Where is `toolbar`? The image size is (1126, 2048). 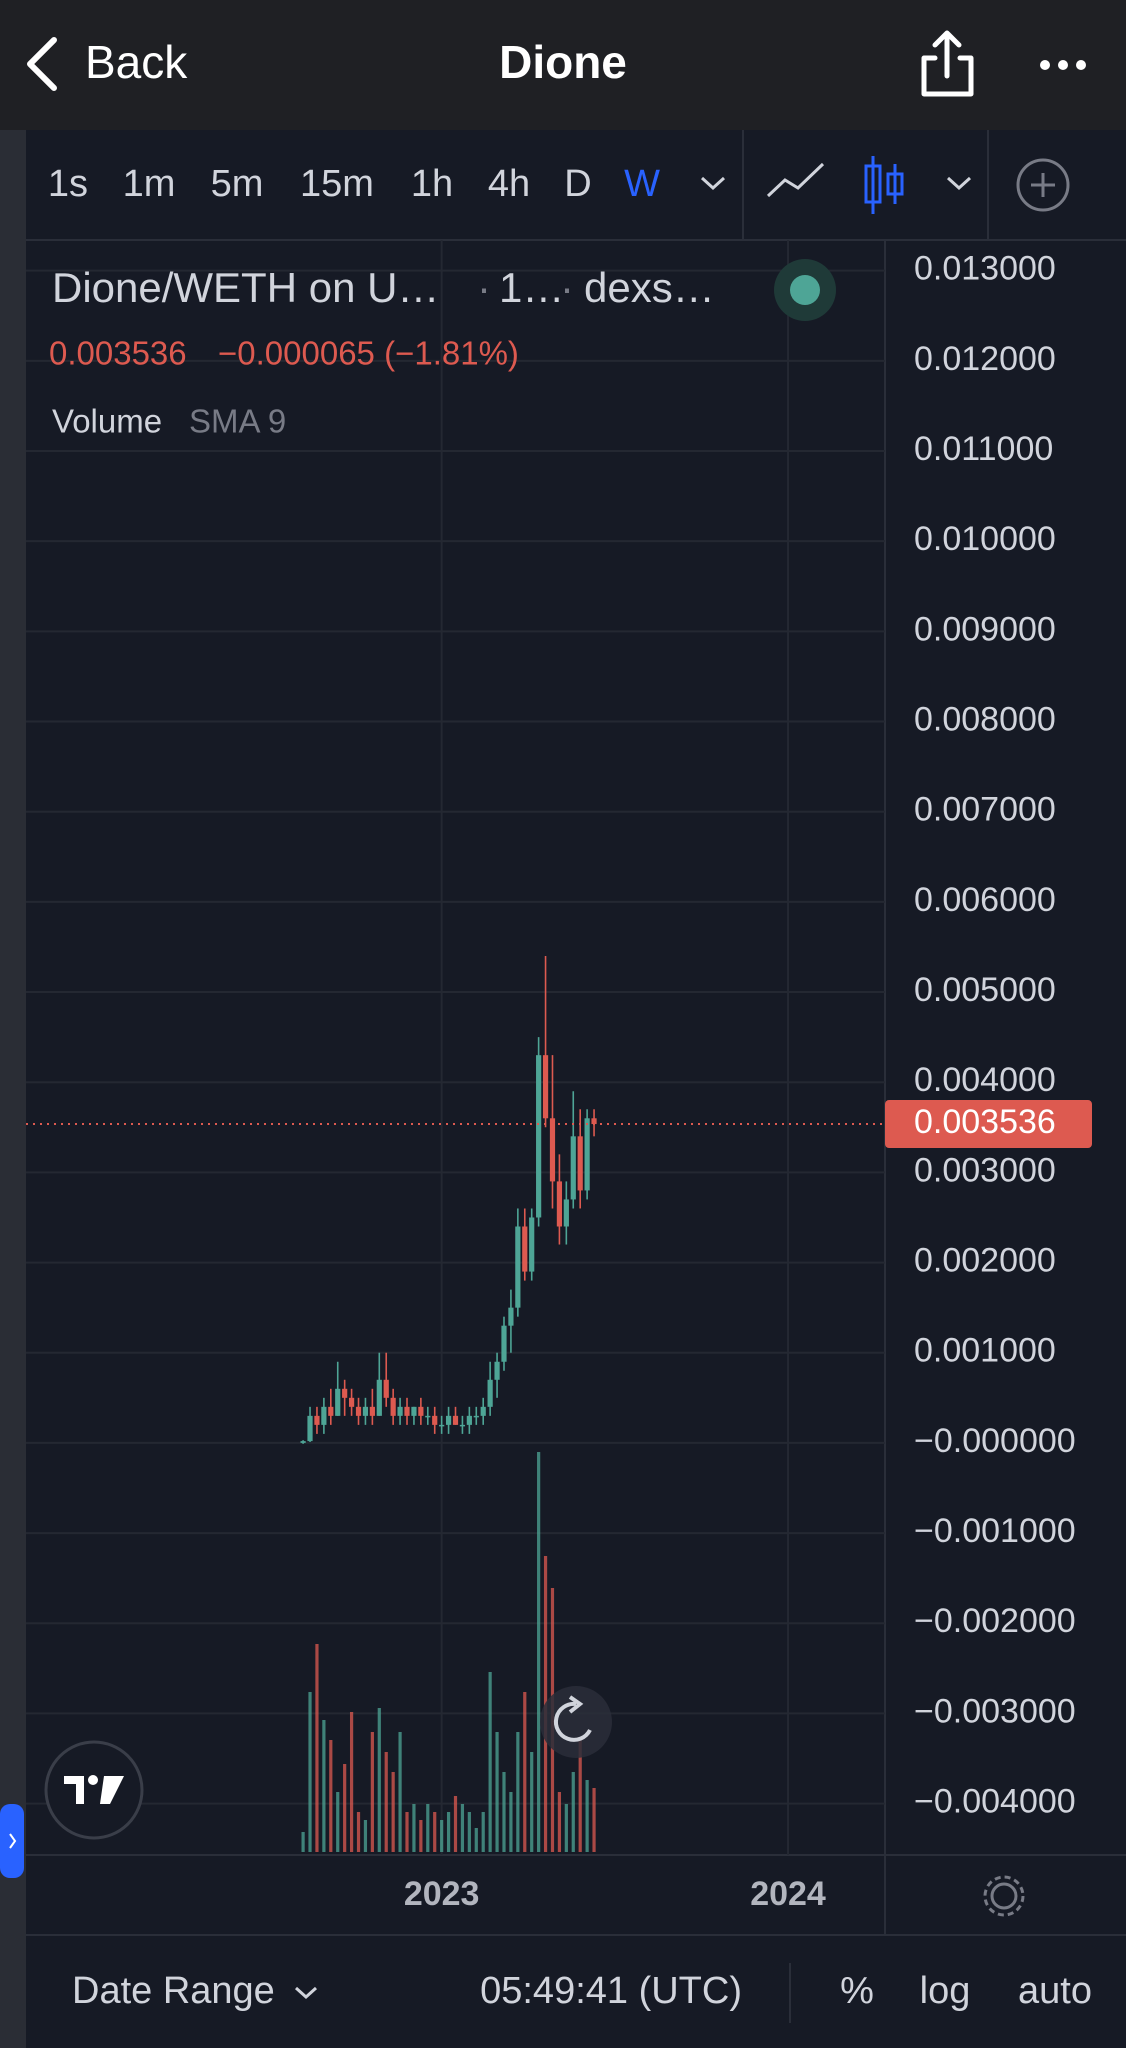 toolbar is located at coordinates (576, 185).